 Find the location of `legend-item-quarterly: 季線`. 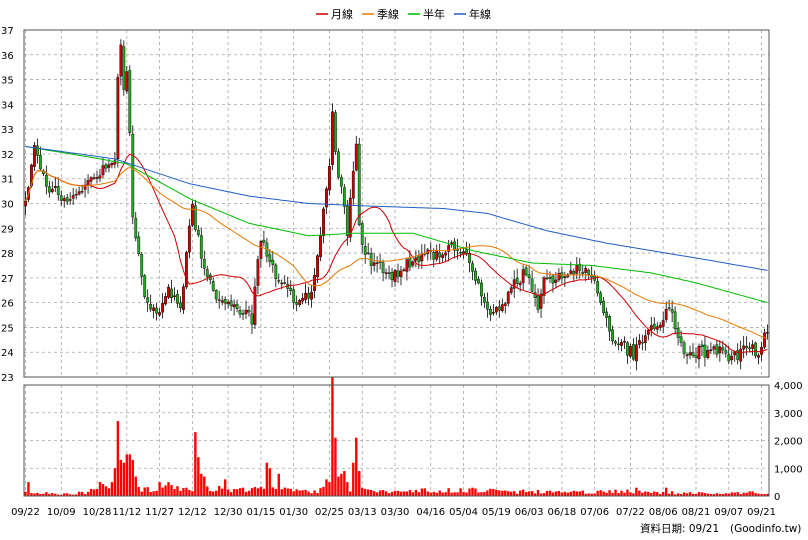

legend-item-quarterly: 季線 is located at coordinates (380, 14).